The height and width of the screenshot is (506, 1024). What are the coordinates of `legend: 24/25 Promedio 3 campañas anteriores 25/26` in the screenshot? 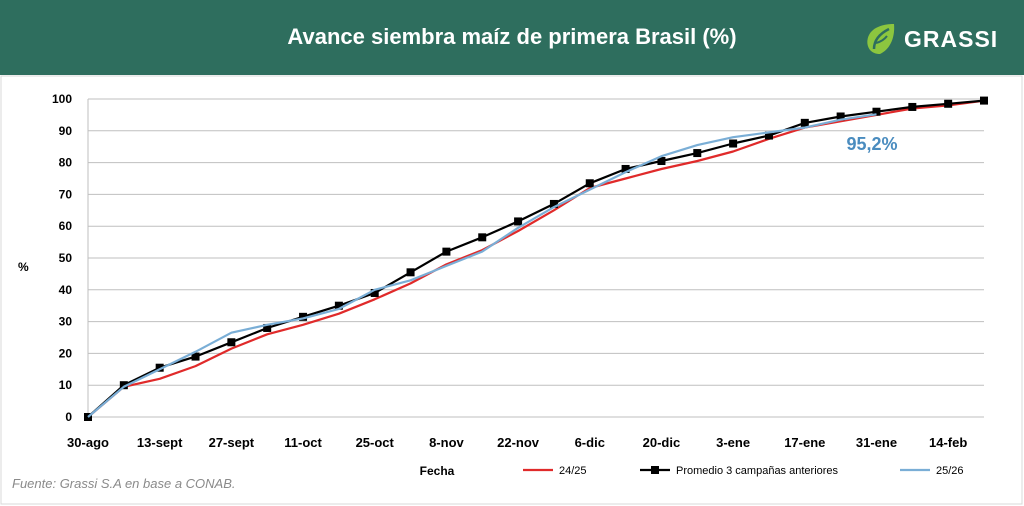 It's located at (743, 471).